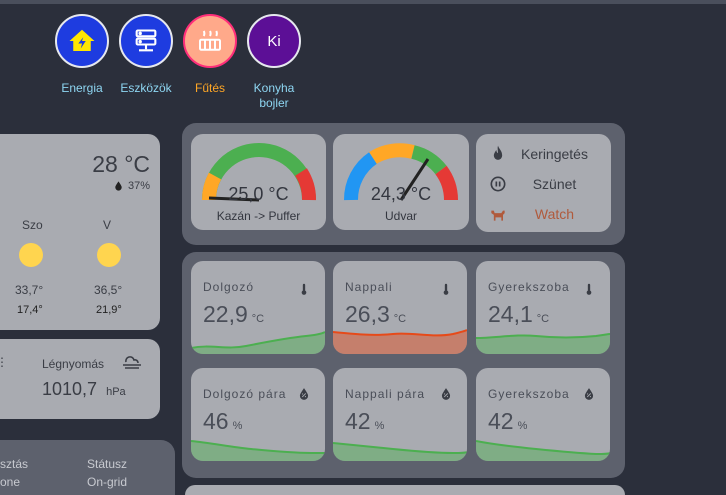 The height and width of the screenshot is (495, 726). I want to click on weather-low: 21,9°, so click(109, 310).